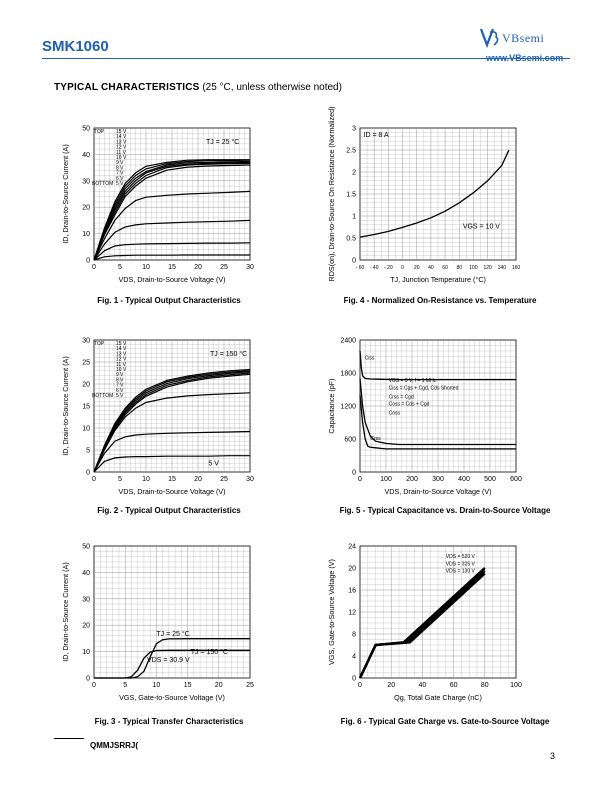 This screenshot has height=792, width=612. Describe the element at coordinates (169, 300) in the screenshot. I see `caption-fig1: Fig. 1 - Typical Output Characteristics` at that location.